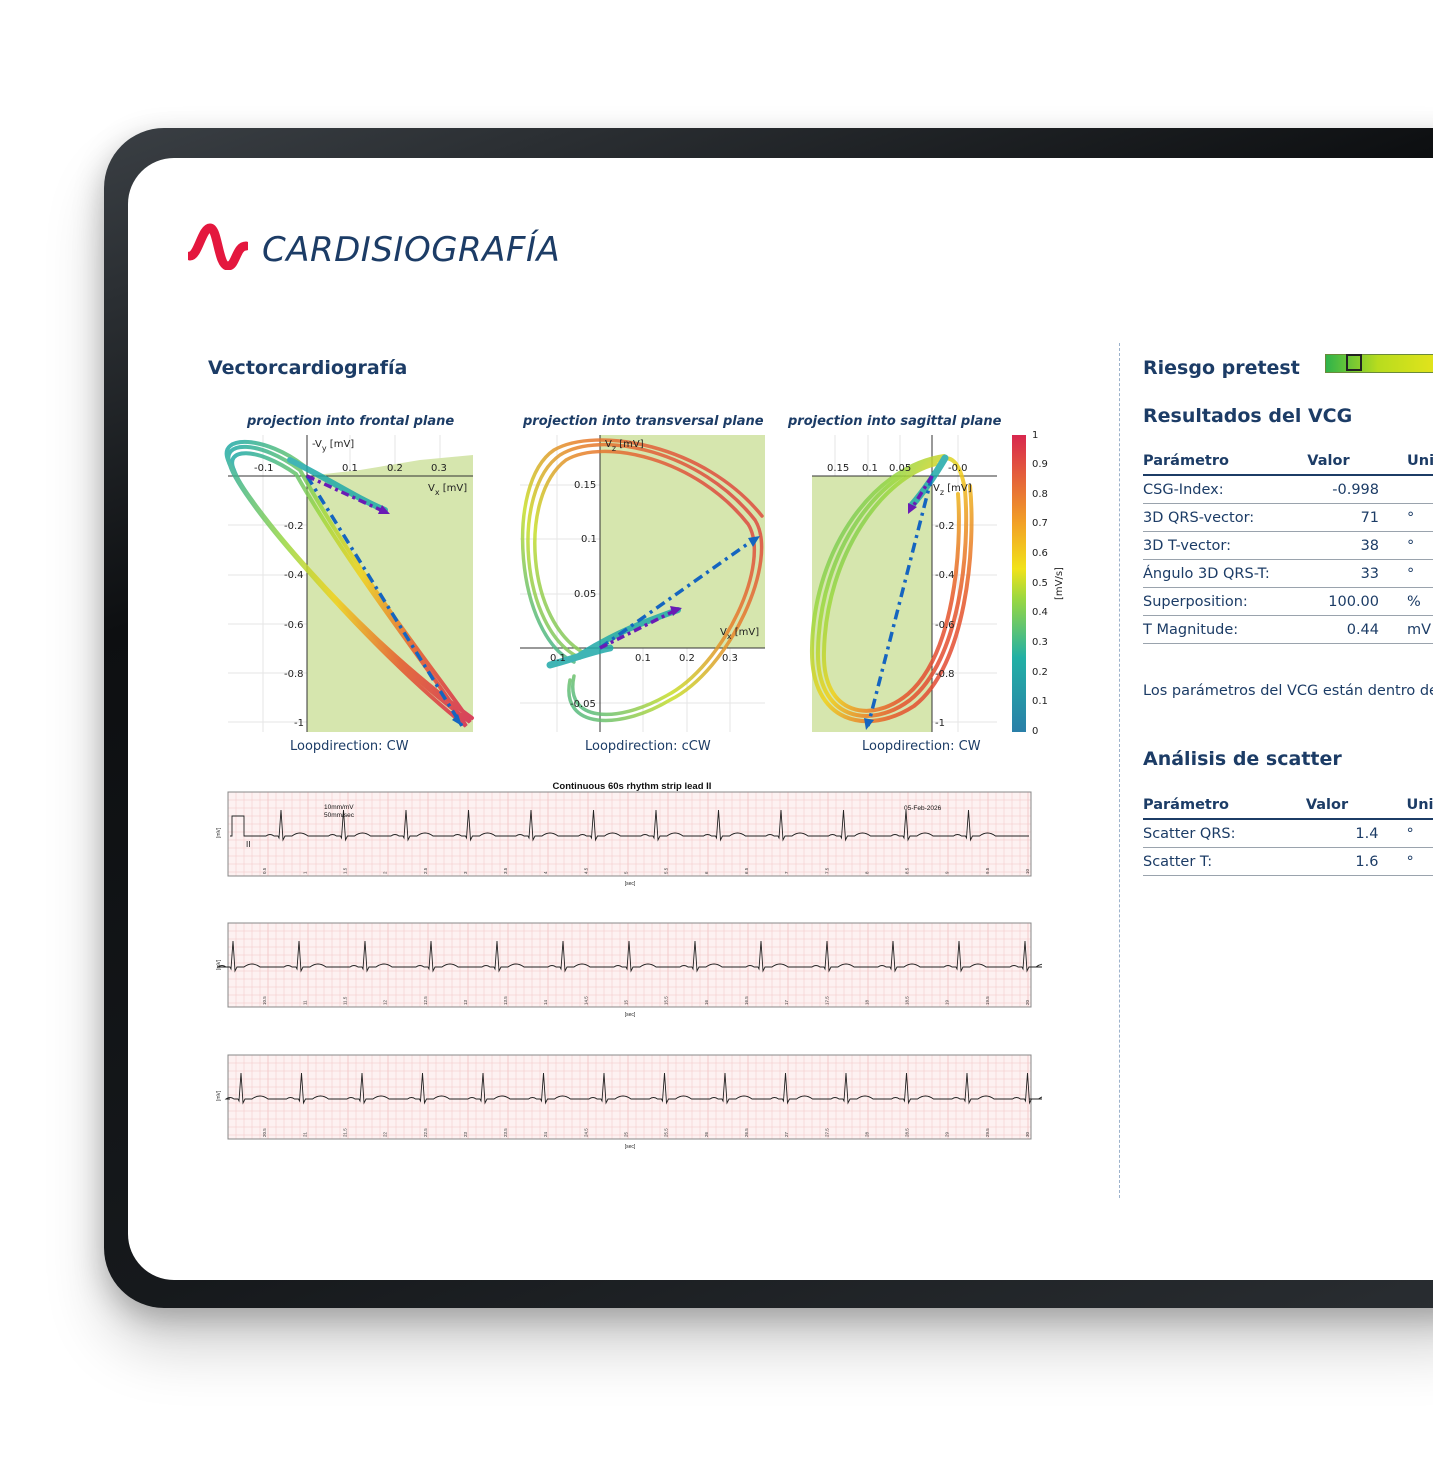 The image size is (1433, 1466). Describe the element at coordinates (344, 1000) in the screenshot. I see `strip-tick-label: 11.5` at that location.